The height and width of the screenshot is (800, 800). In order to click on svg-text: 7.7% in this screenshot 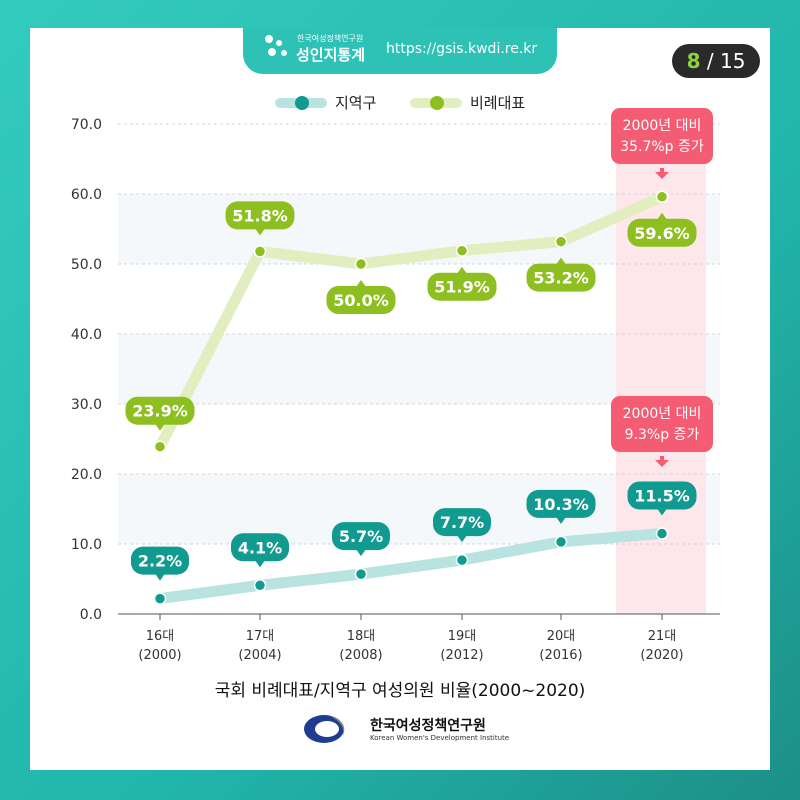, I will do `click(462, 522)`.